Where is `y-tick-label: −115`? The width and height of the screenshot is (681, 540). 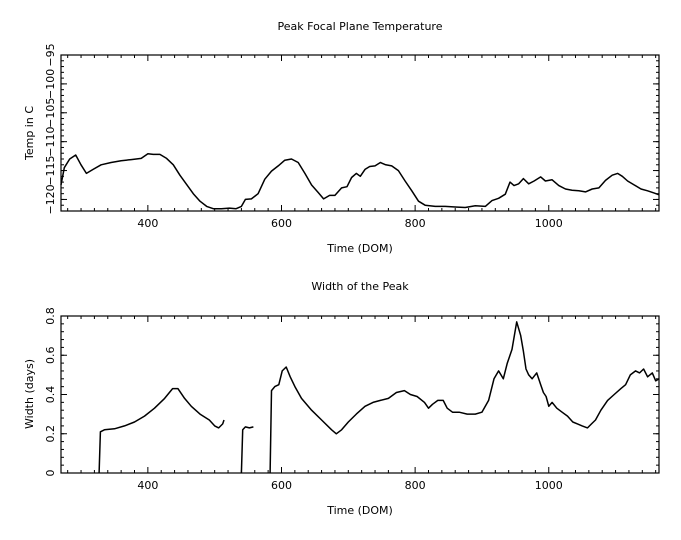 y-tick-label: −115 is located at coordinates (50, 170).